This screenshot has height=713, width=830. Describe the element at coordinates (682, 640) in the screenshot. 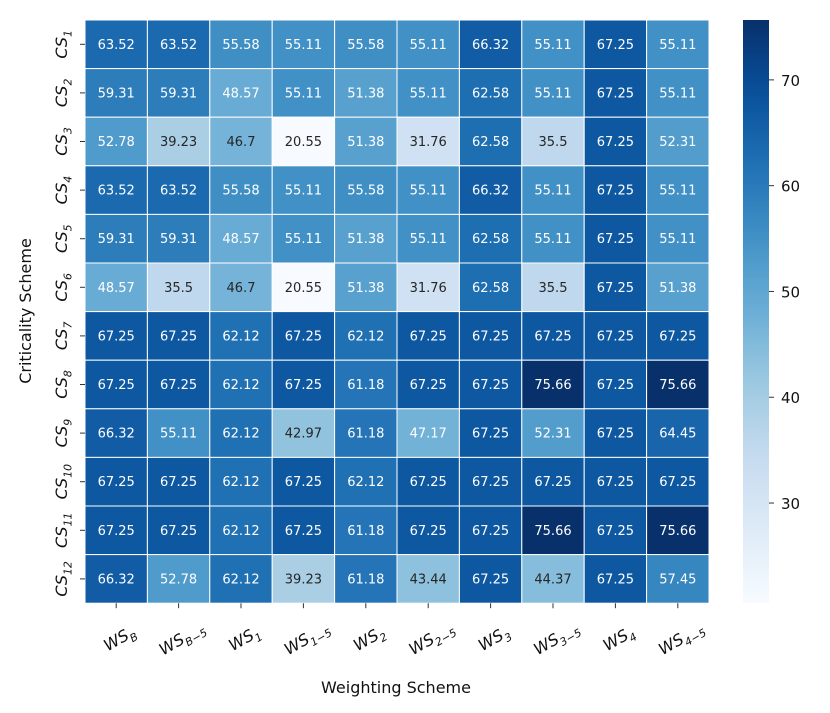

I see `svg-text: WS4−5` at that location.